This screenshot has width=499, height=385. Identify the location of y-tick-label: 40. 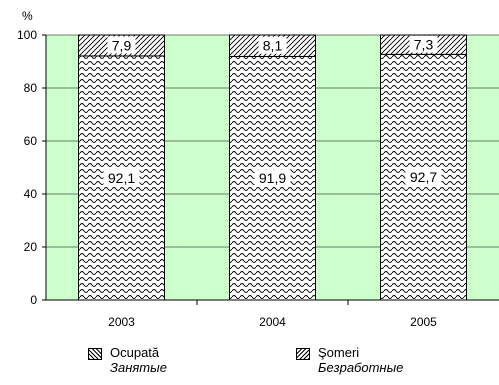
(31, 194).